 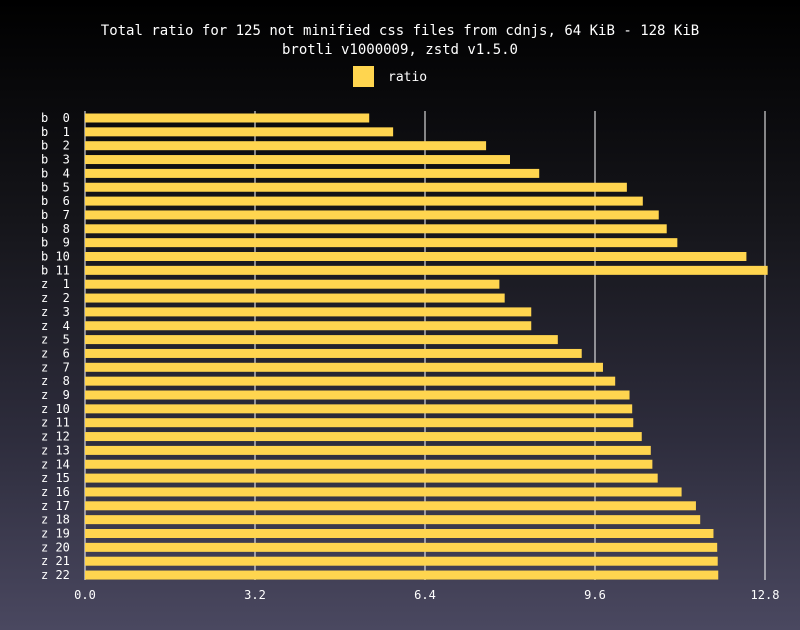 What do you see at coordinates (55, 423) in the screenshot?
I see `y-tick-label: z 11` at bounding box center [55, 423].